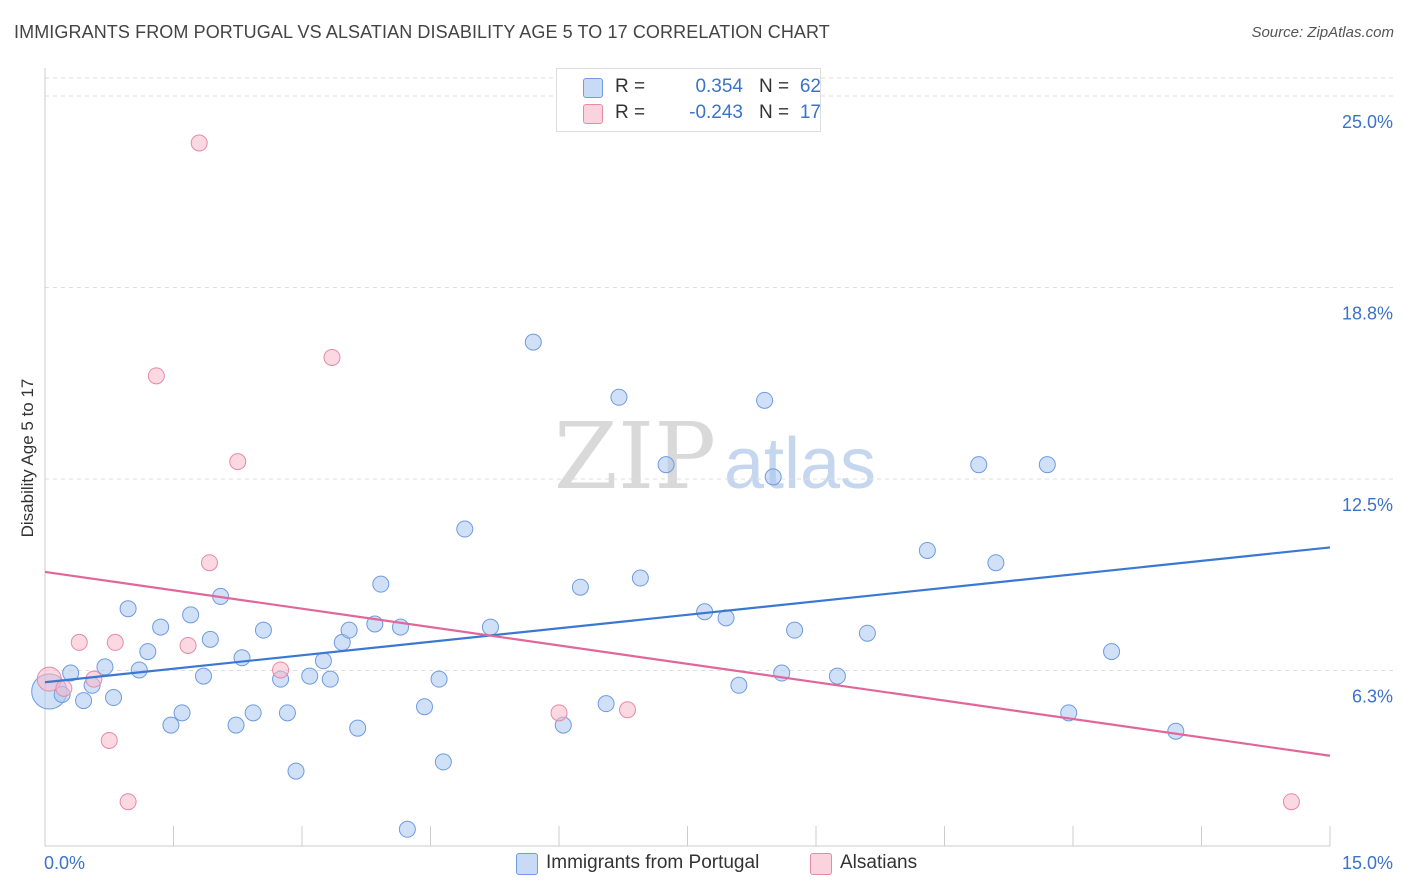 This screenshot has width=1406, height=892. Describe the element at coordinates (821, 864) in the screenshot. I see `bottom-legend-swatch-alsatians` at that location.